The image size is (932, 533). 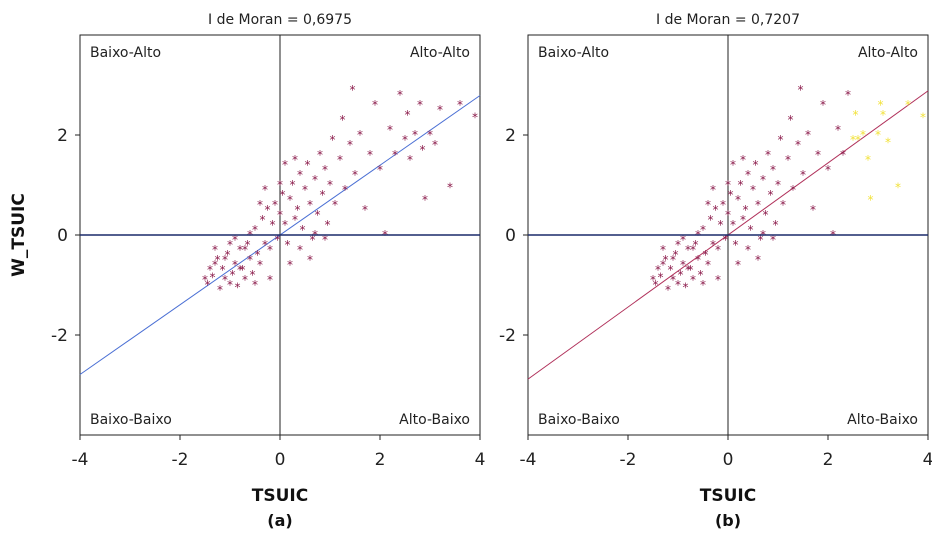 What do you see at coordinates (888, 53) in the screenshot?
I see `quadrant-label-top-right-b: Alto-Alto` at bounding box center [888, 53].